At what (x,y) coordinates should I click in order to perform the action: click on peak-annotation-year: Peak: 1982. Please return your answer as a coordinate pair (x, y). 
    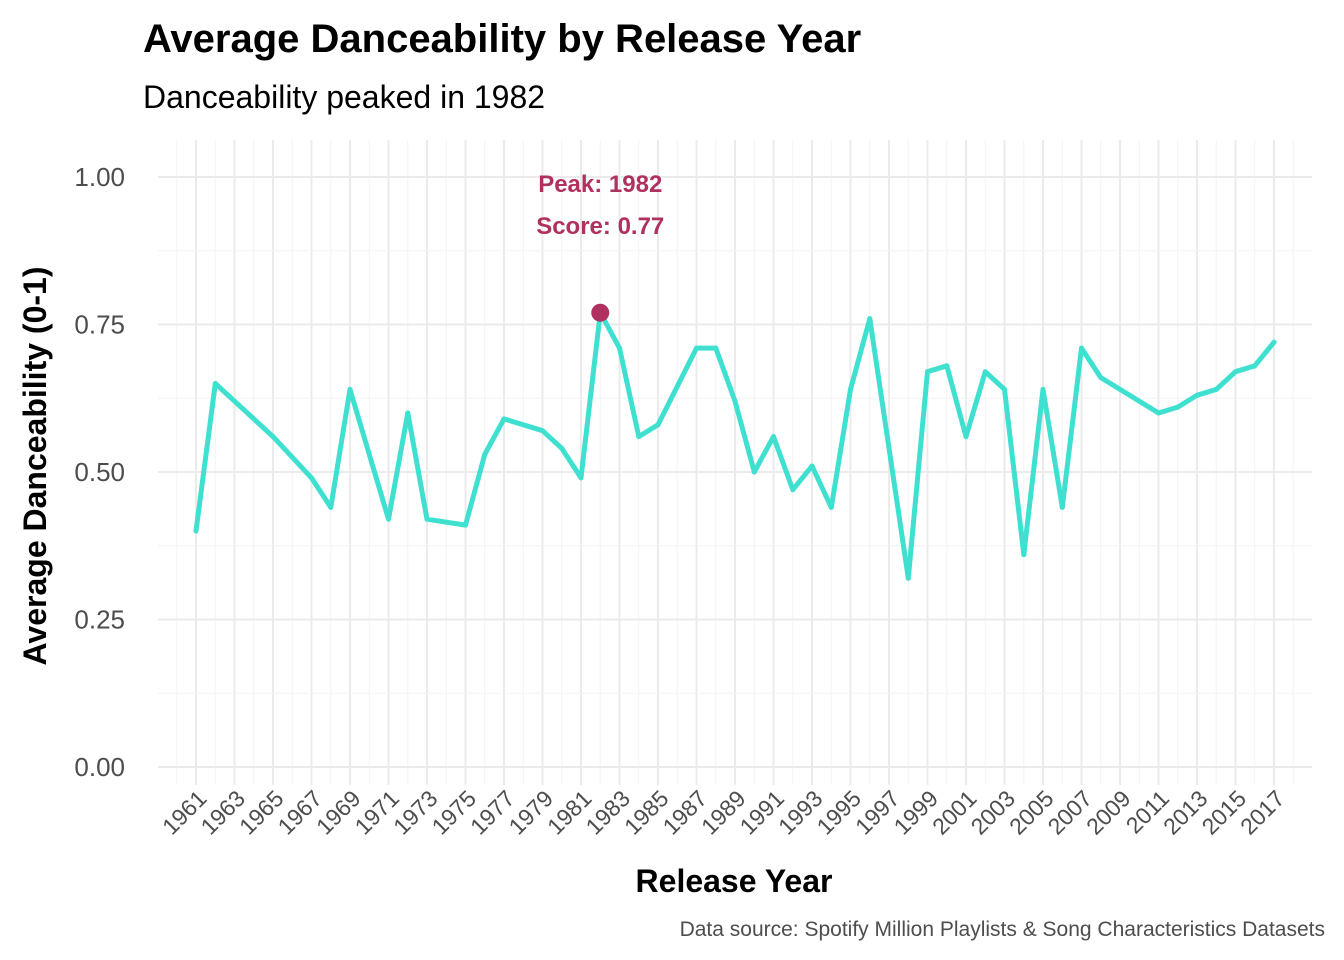
    Looking at the image, I should click on (600, 184).